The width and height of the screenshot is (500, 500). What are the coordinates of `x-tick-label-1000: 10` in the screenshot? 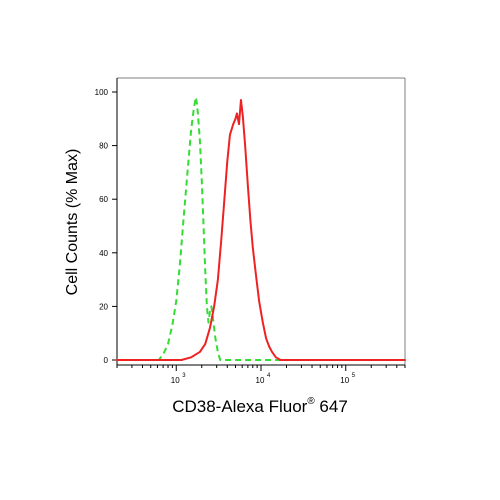 It's located at (175, 380).